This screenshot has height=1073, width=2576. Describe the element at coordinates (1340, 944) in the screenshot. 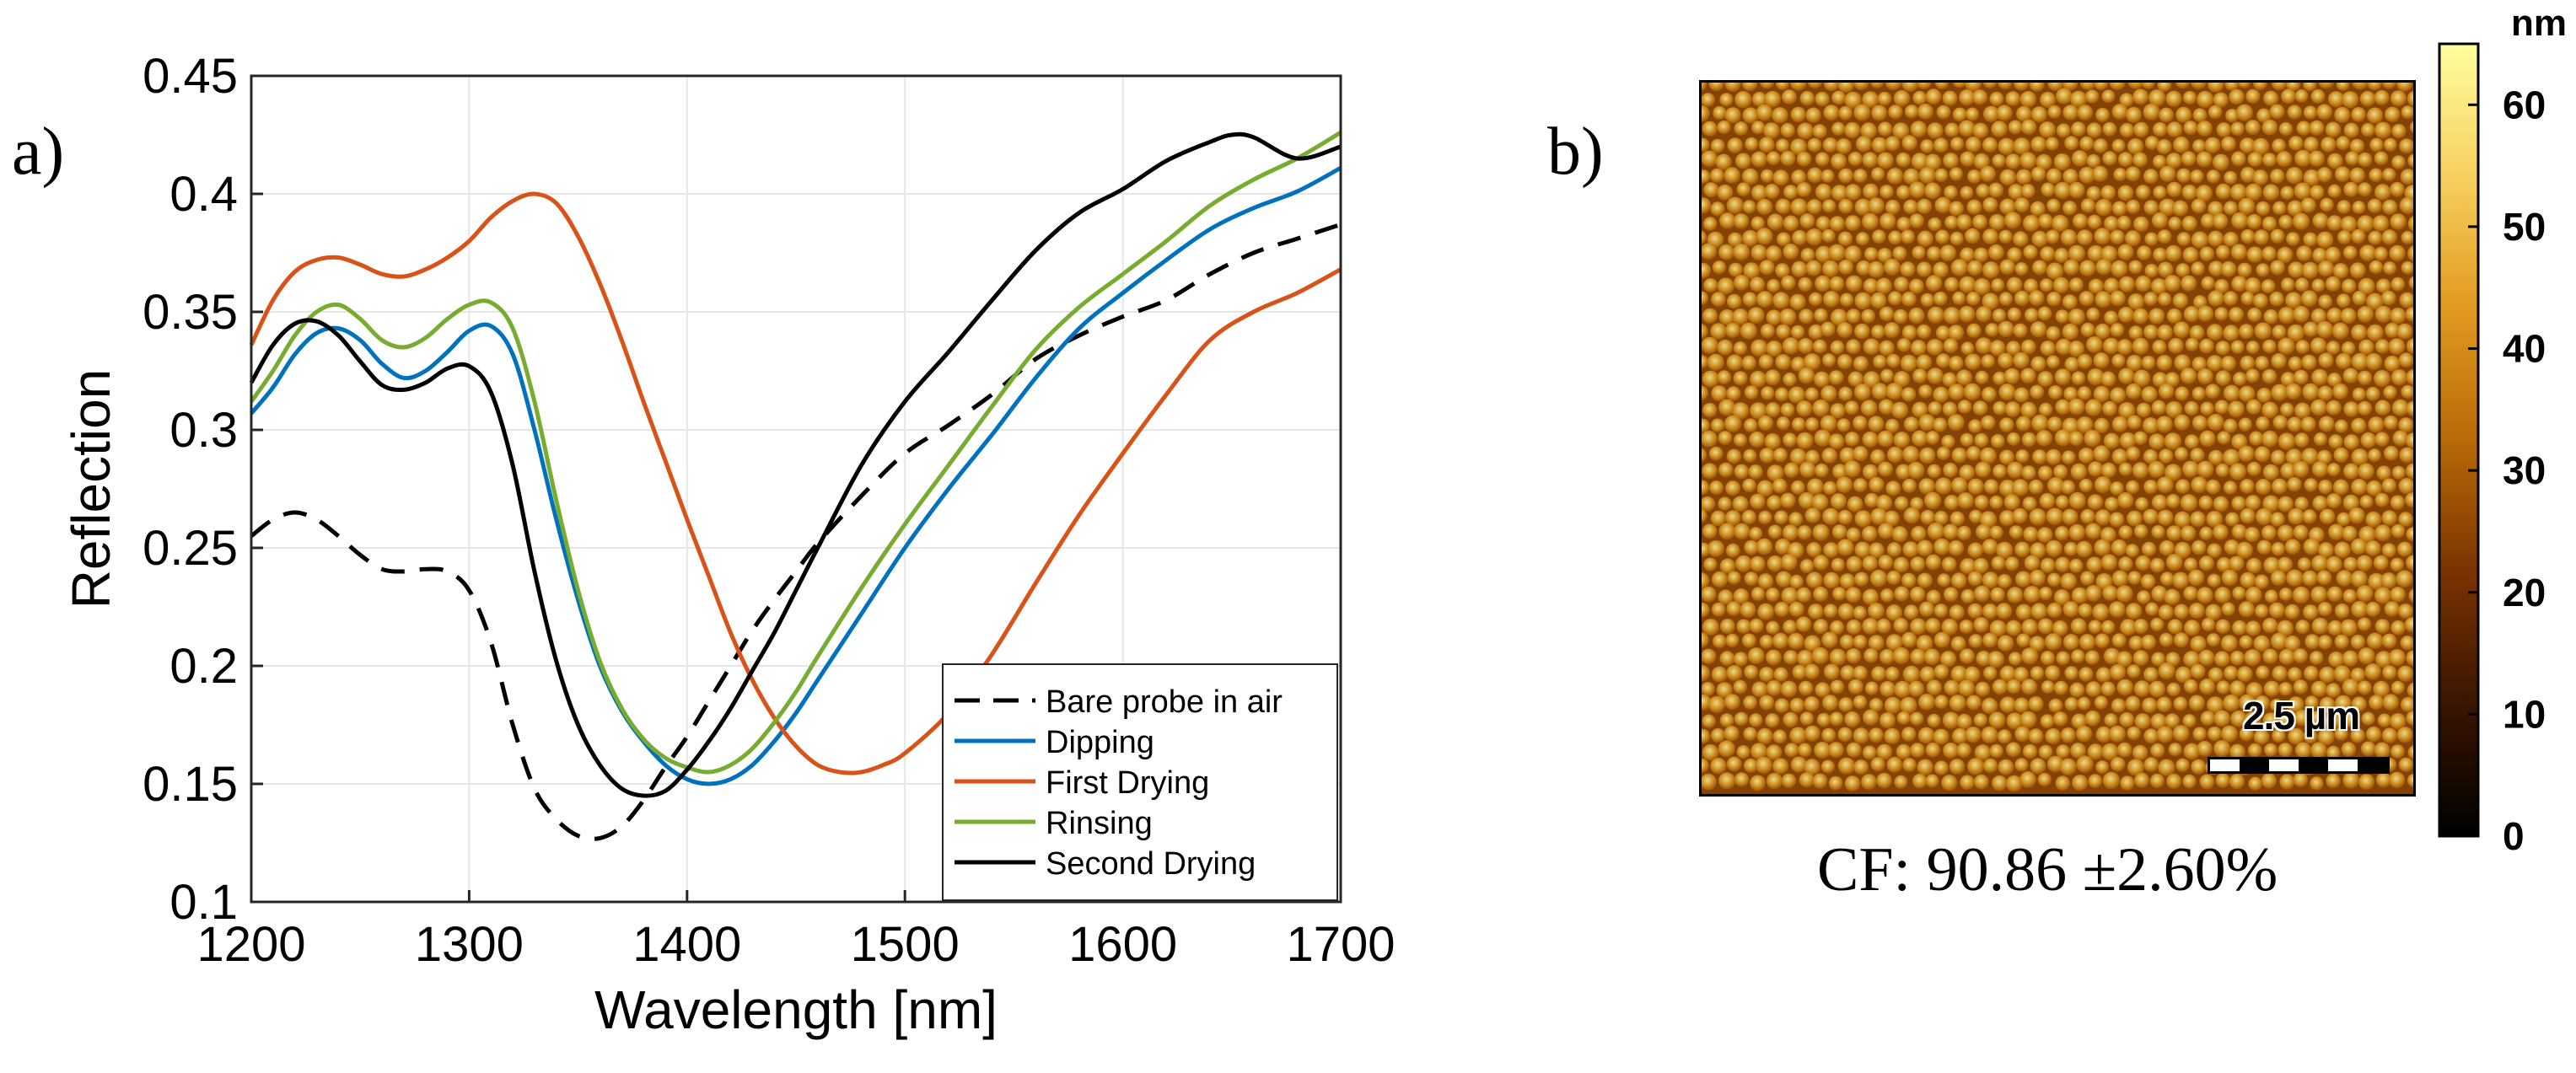

I see `x-tick-label: 1700` at that location.